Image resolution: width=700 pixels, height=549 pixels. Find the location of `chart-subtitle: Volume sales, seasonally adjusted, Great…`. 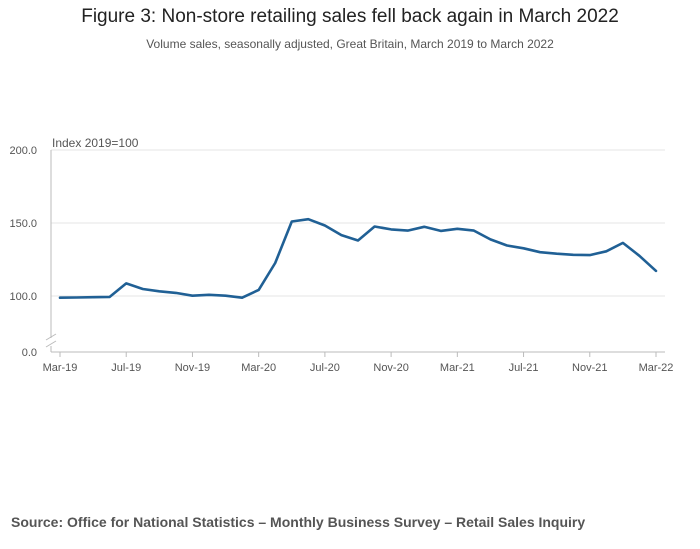

chart-subtitle: Volume sales, seasonally adjusted, Great… is located at coordinates (350, 44).